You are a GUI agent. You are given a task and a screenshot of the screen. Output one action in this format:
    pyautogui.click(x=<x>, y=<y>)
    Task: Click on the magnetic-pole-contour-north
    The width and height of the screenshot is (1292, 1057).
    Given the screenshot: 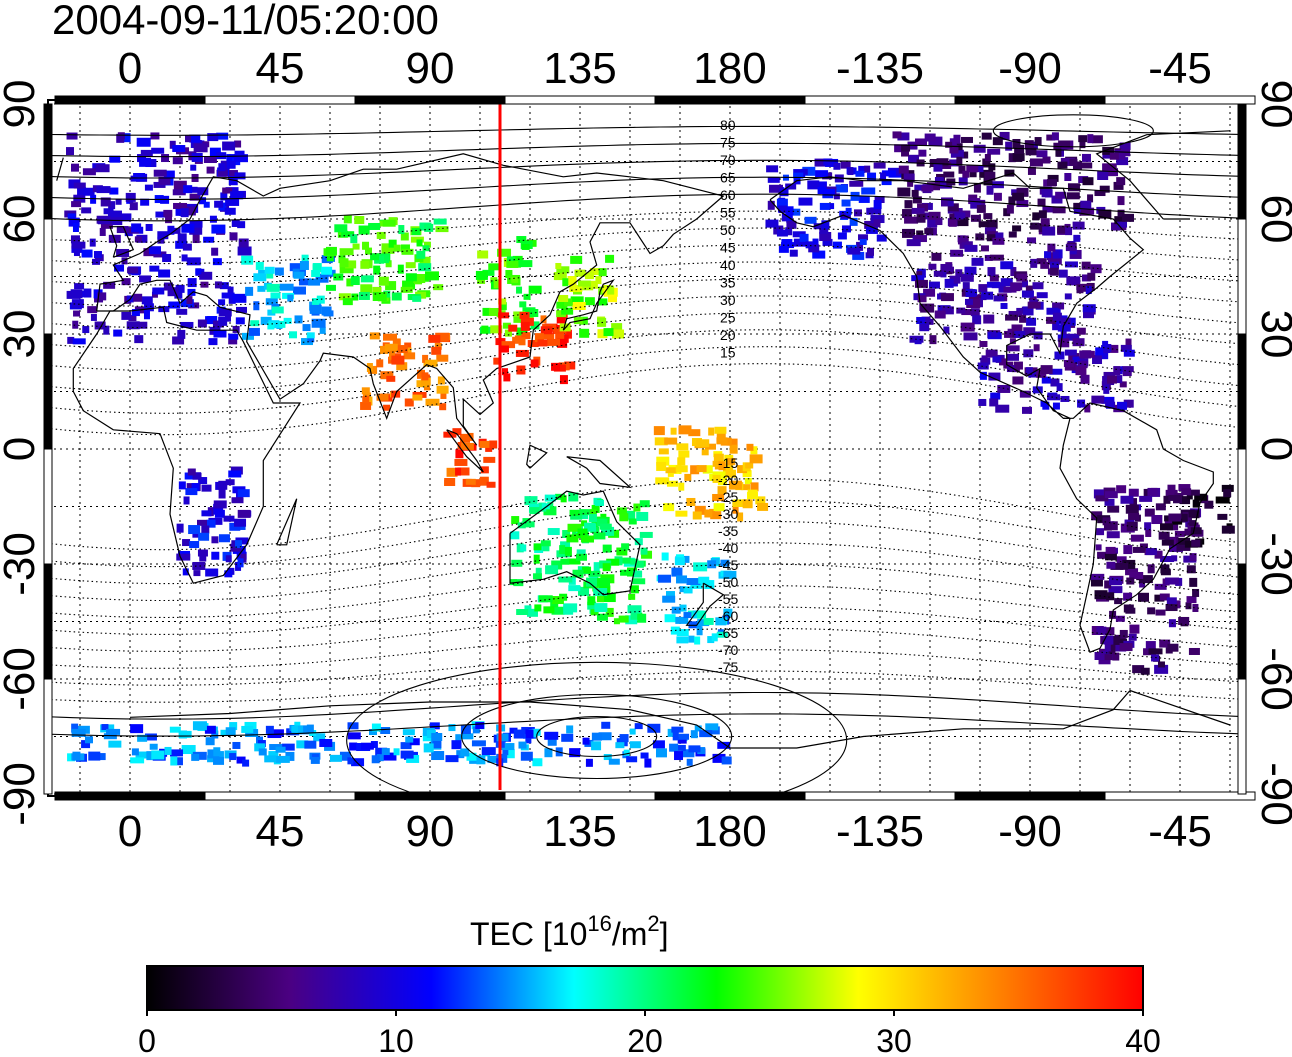 What is the action you would take?
    pyautogui.click(x=1073, y=131)
    